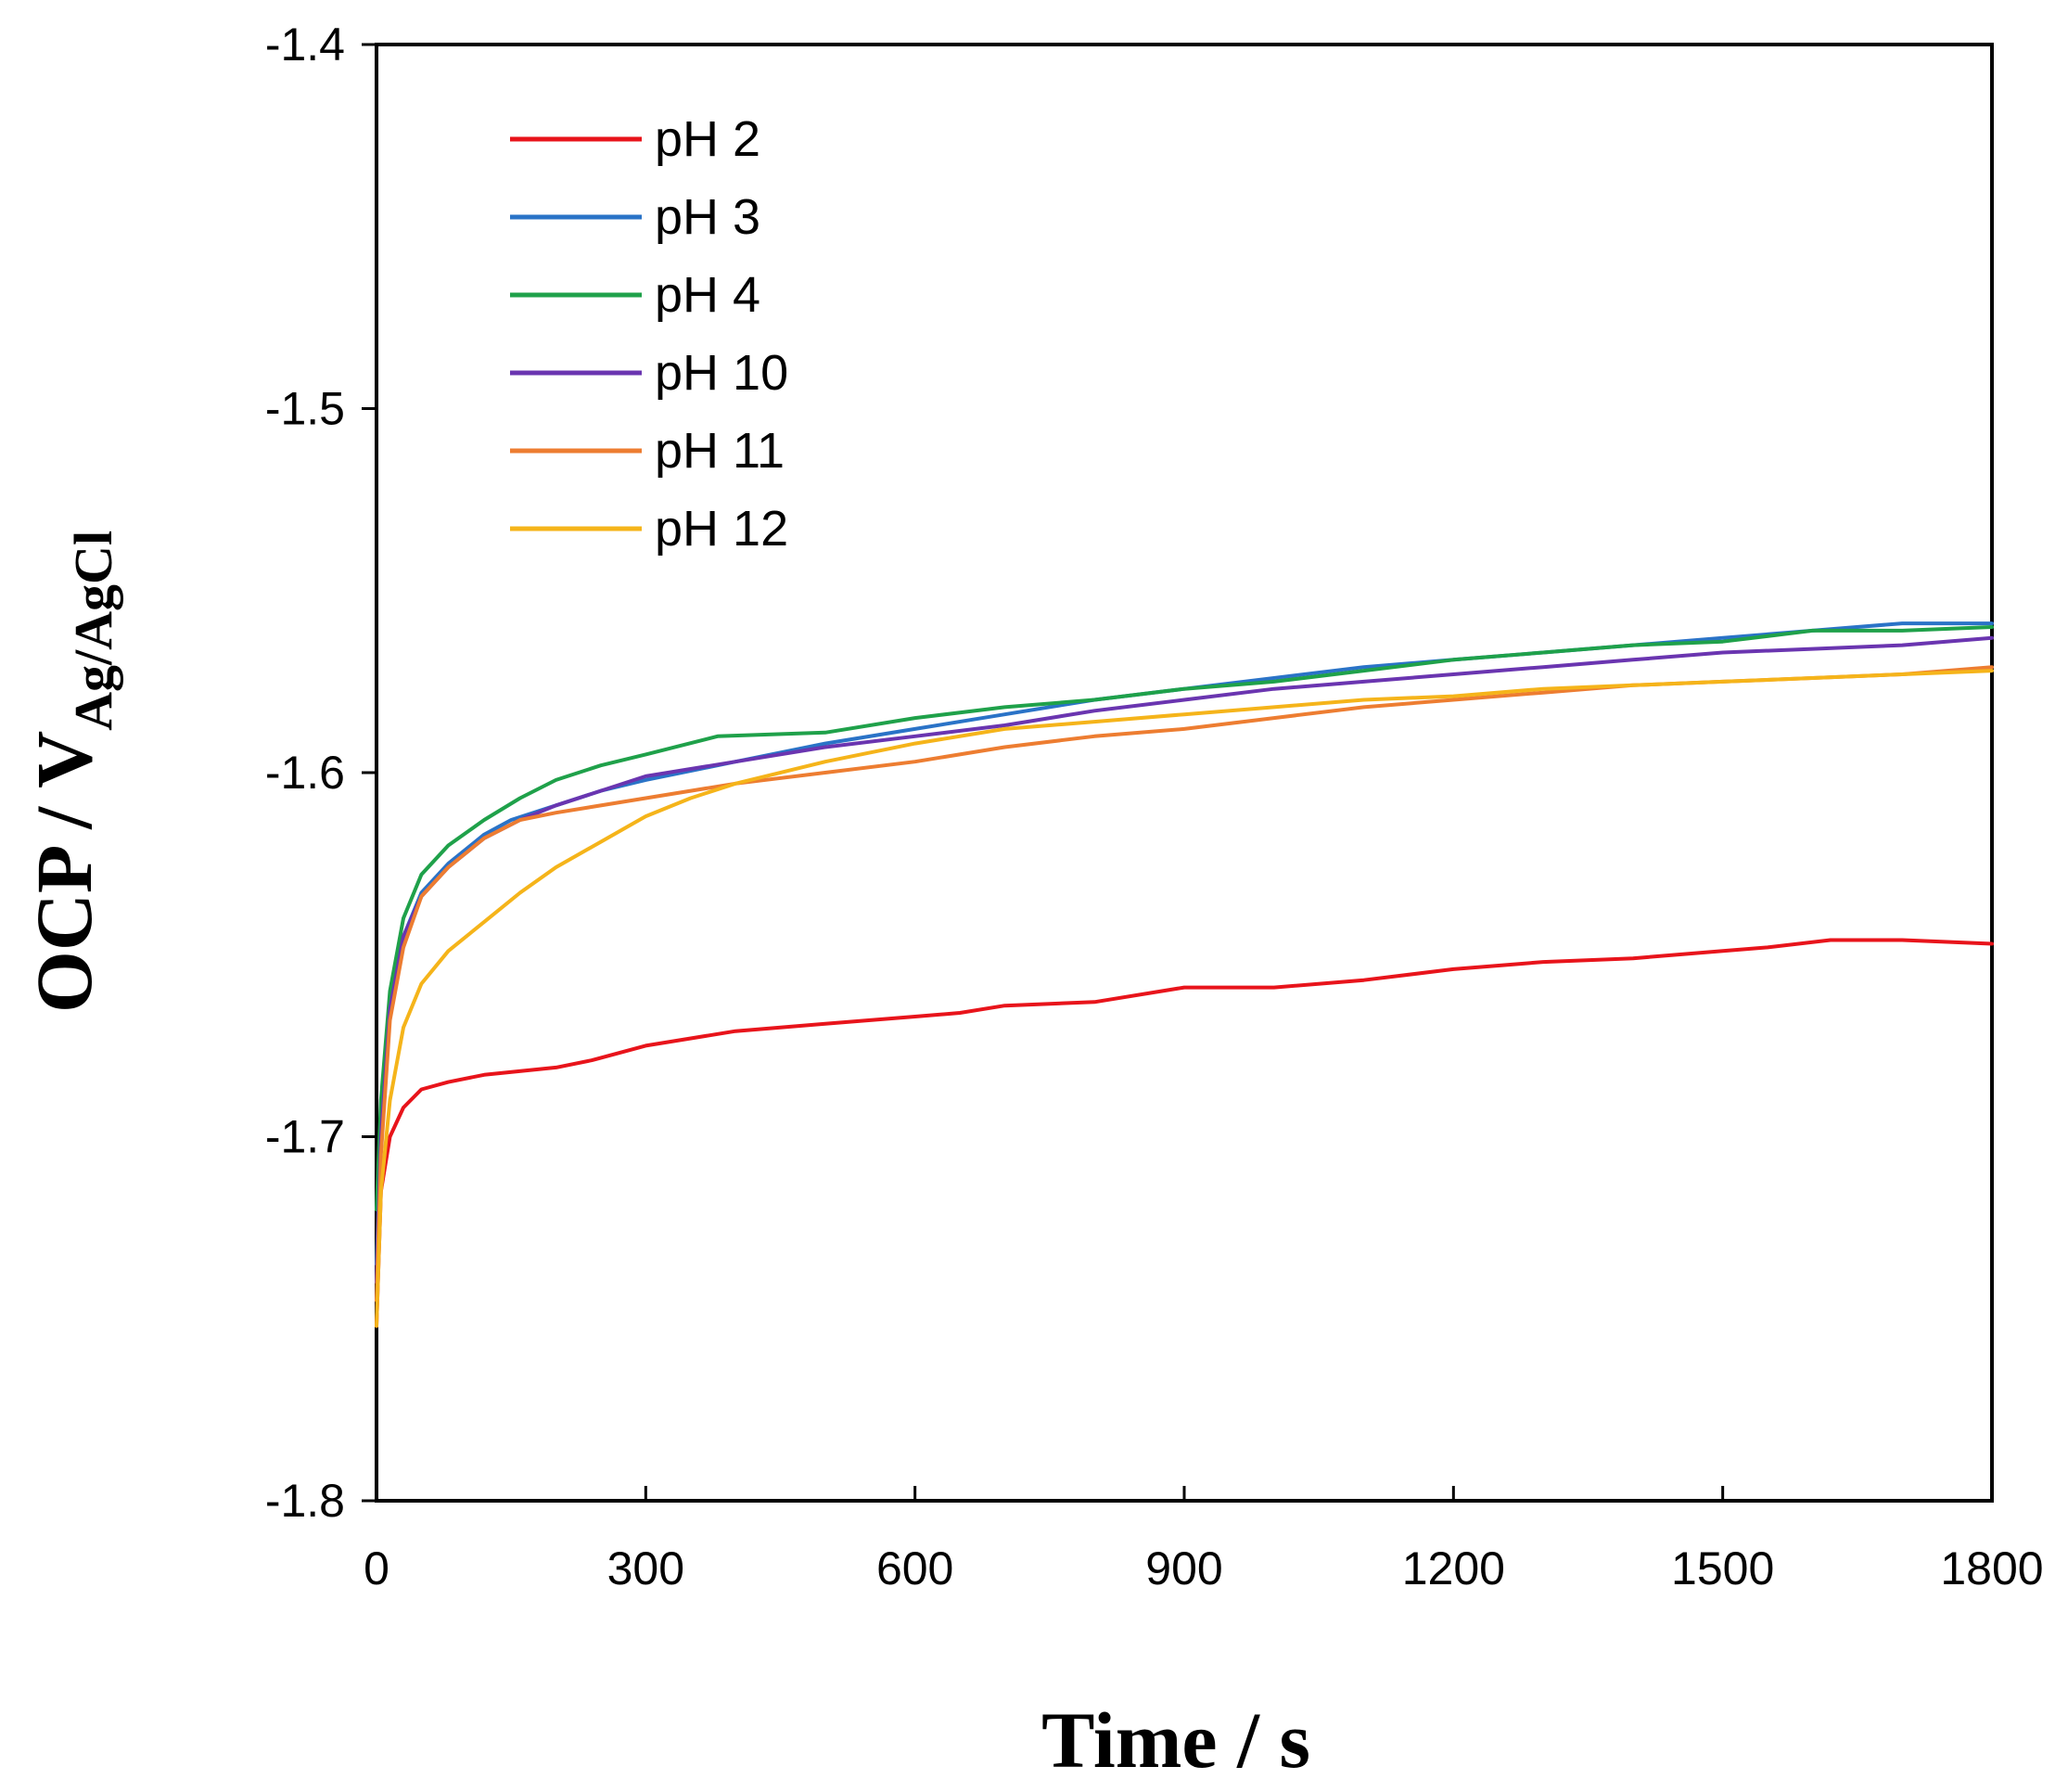 Image resolution: width=2068 pixels, height=1792 pixels. What do you see at coordinates (1991, 1568) in the screenshot?
I see `x-tick-label: 1800` at bounding box center [1991, 1568].